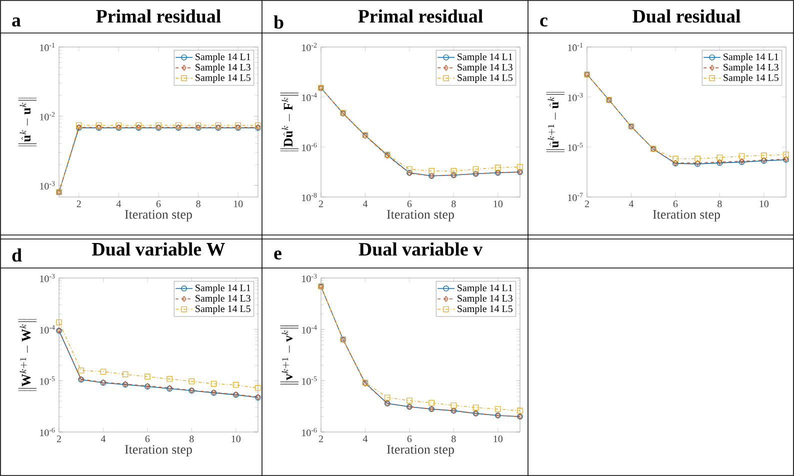  Describe the element at coordinates (17, 255) in the screenshot. I see `text: d` at that location.